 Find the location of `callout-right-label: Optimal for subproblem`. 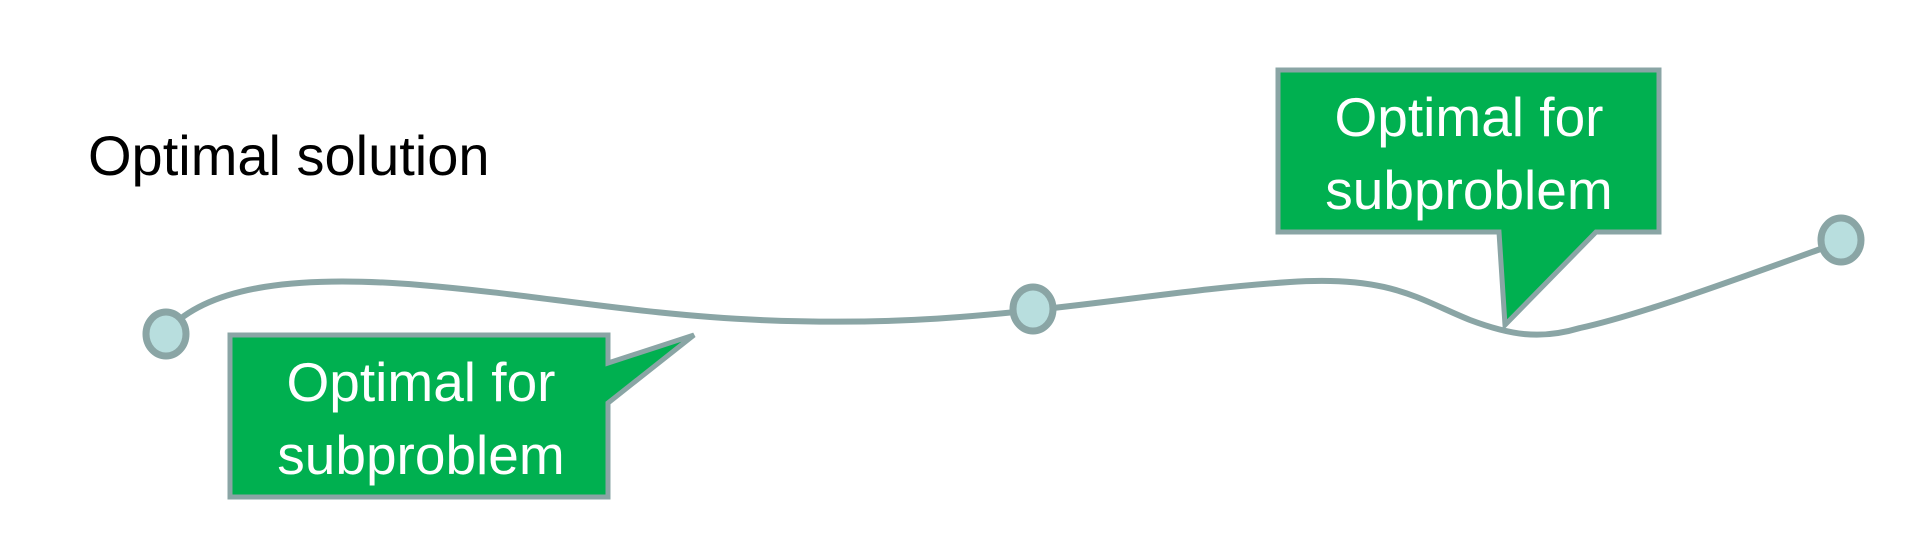

callout-right-label: Optimal for subproblem is located at coordinates (1469, 153).